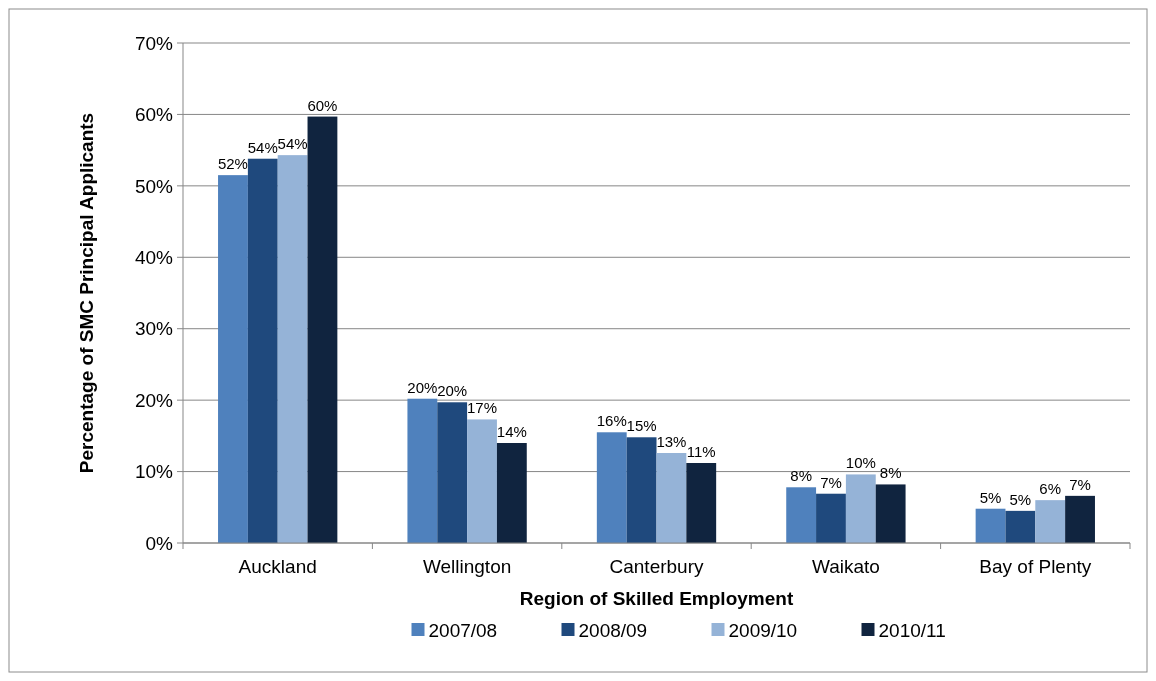  Describe the element at coordinates (482, 408) in the screenshot. I see `data-label: 17%` at that location.